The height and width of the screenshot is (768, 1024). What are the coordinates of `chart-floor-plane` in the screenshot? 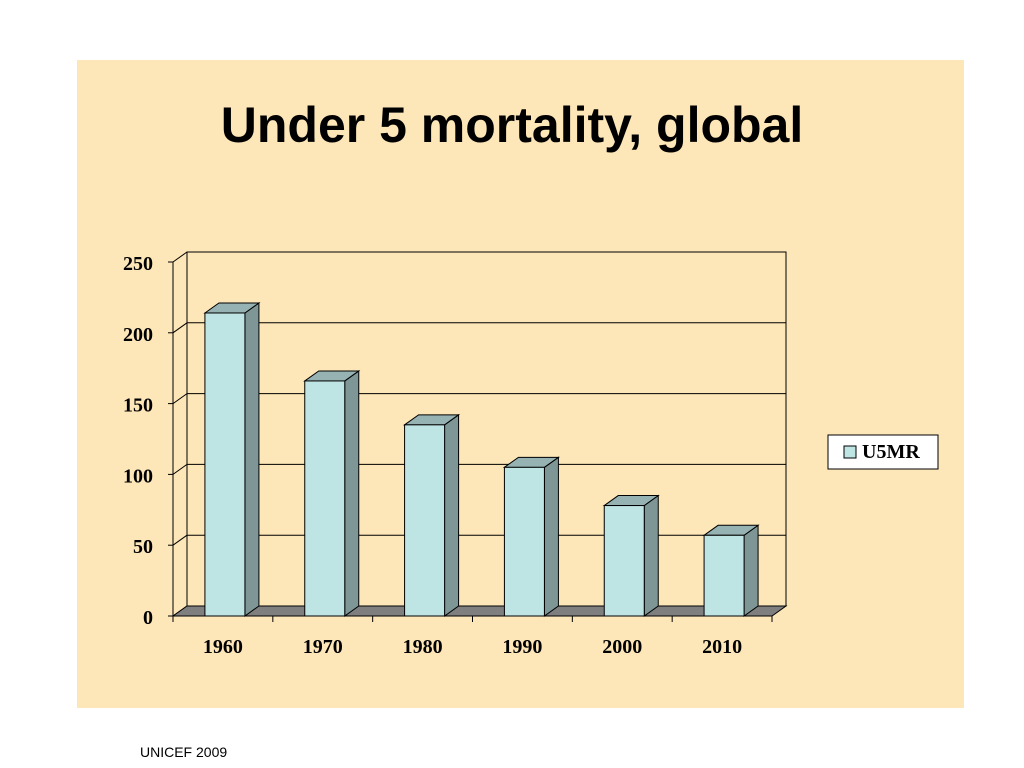 It's located at (479, 611).